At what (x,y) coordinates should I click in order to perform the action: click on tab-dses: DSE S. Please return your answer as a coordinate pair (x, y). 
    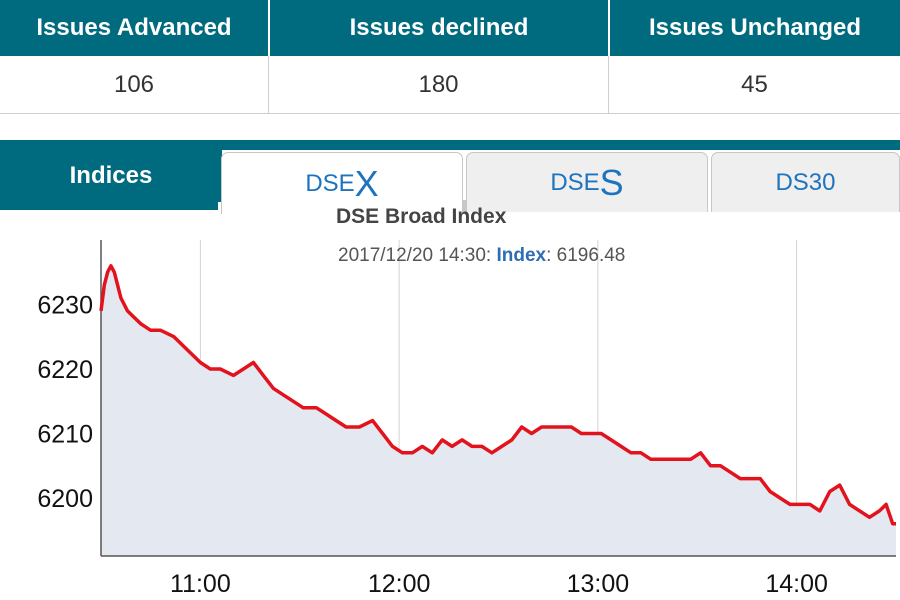
    Looking at the image, I should click on (587, 182).